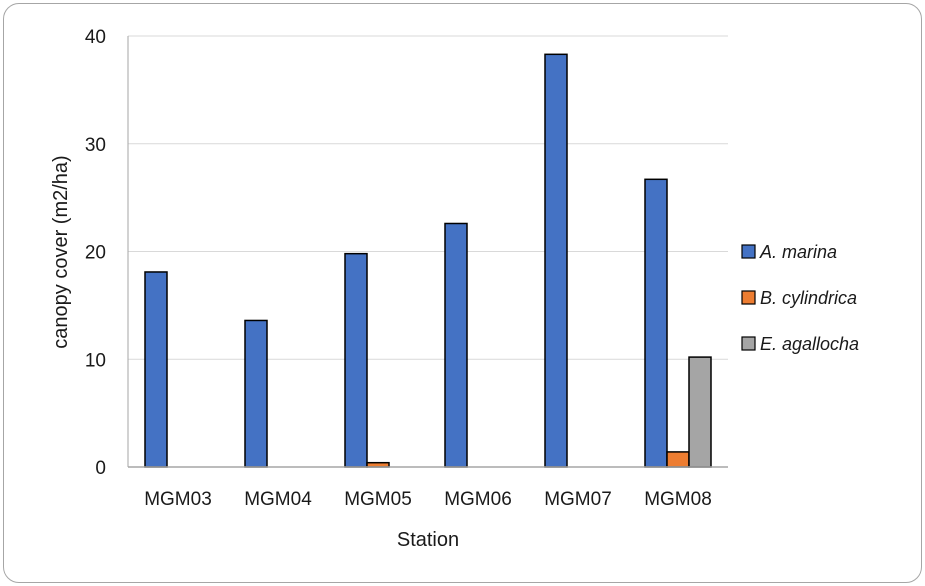 The height and width of the screenshot is (586, 925). Describe the element at coordinates (808, 298) in the screenshot. I see `legend-label: B. cylindrica` at that location.